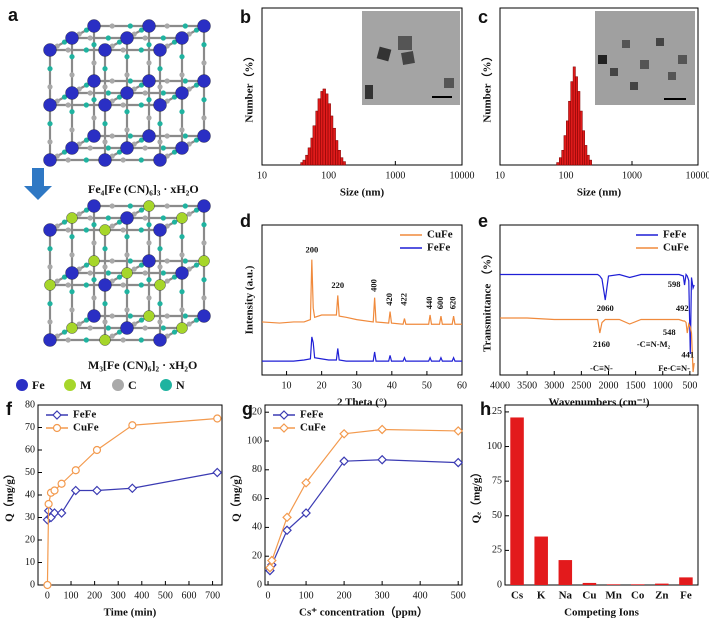  I want to click on annotation: 400, so click(374, 285).